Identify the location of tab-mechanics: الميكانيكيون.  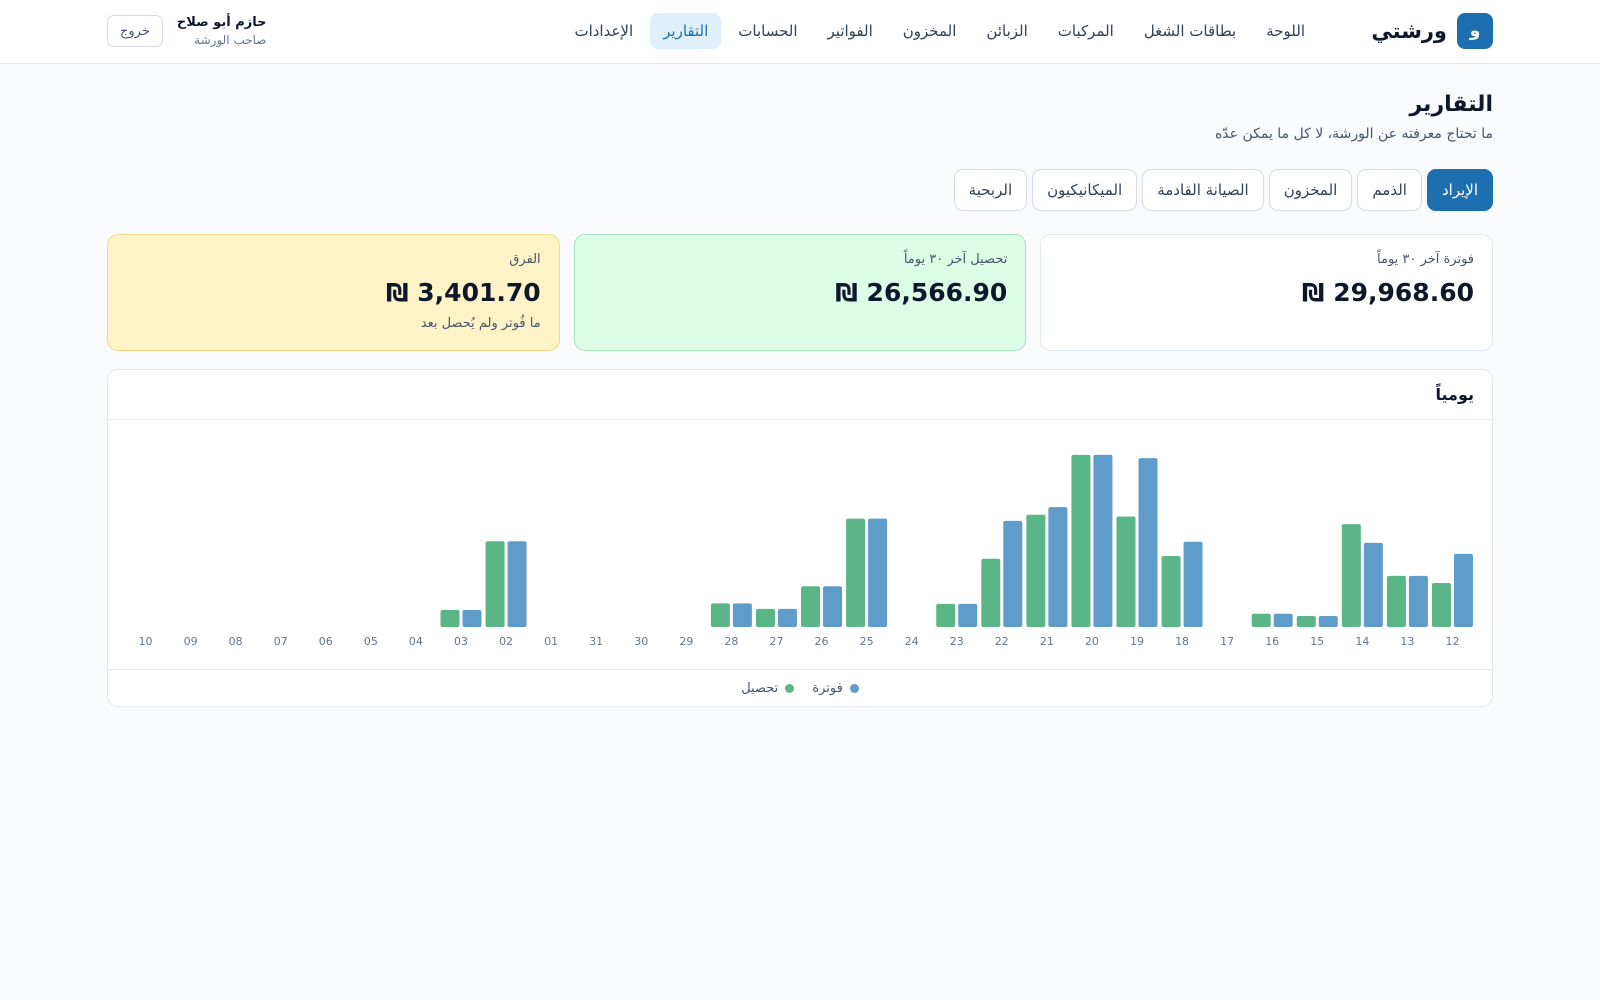
(1085, 190).